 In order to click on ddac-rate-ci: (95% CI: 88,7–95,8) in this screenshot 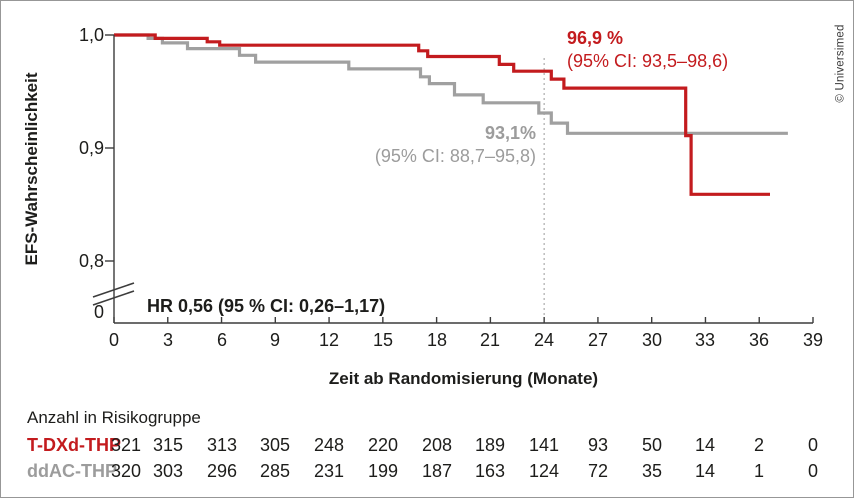, I will do `click(455, 156)`.